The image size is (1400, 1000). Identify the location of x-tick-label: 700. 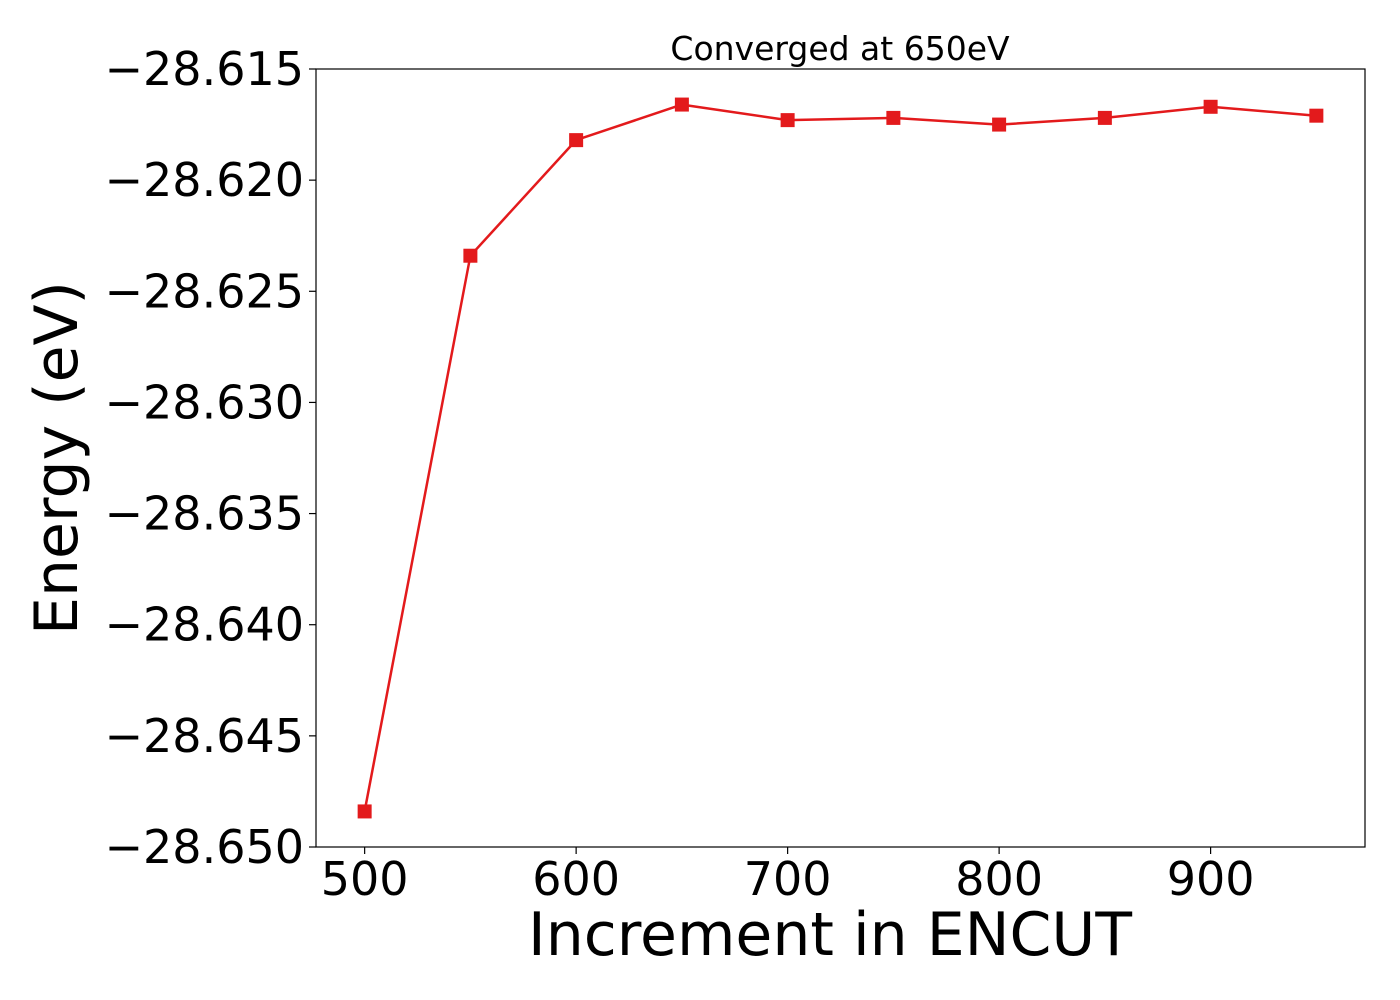
(788, 879).